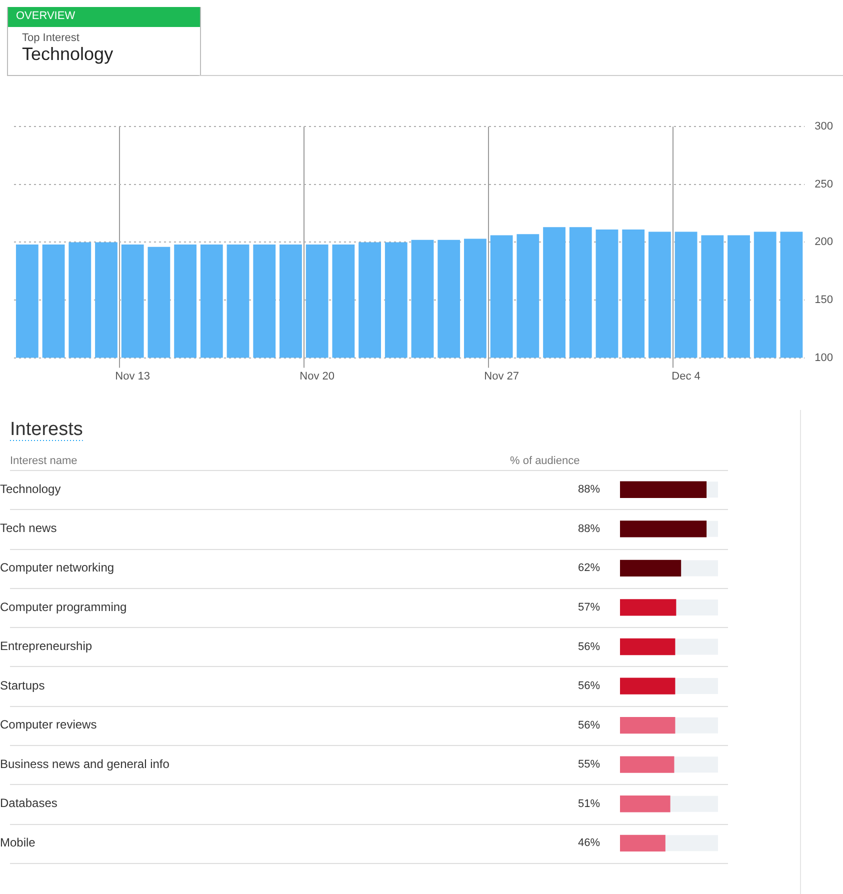  Describe the element at coordinates (44, 461) in the screenshot. I see `y-axis-title: Interest name` at that location.